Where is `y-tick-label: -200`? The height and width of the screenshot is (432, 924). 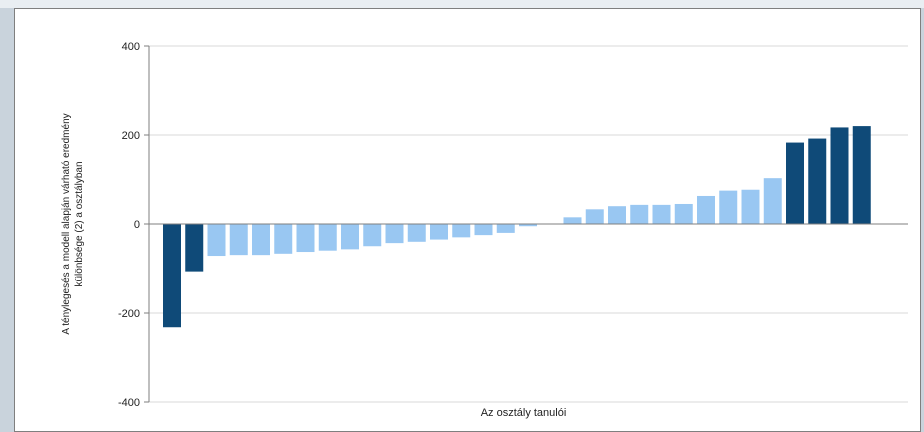 y-tick-label: -200 is located at coordinates (129, 314).